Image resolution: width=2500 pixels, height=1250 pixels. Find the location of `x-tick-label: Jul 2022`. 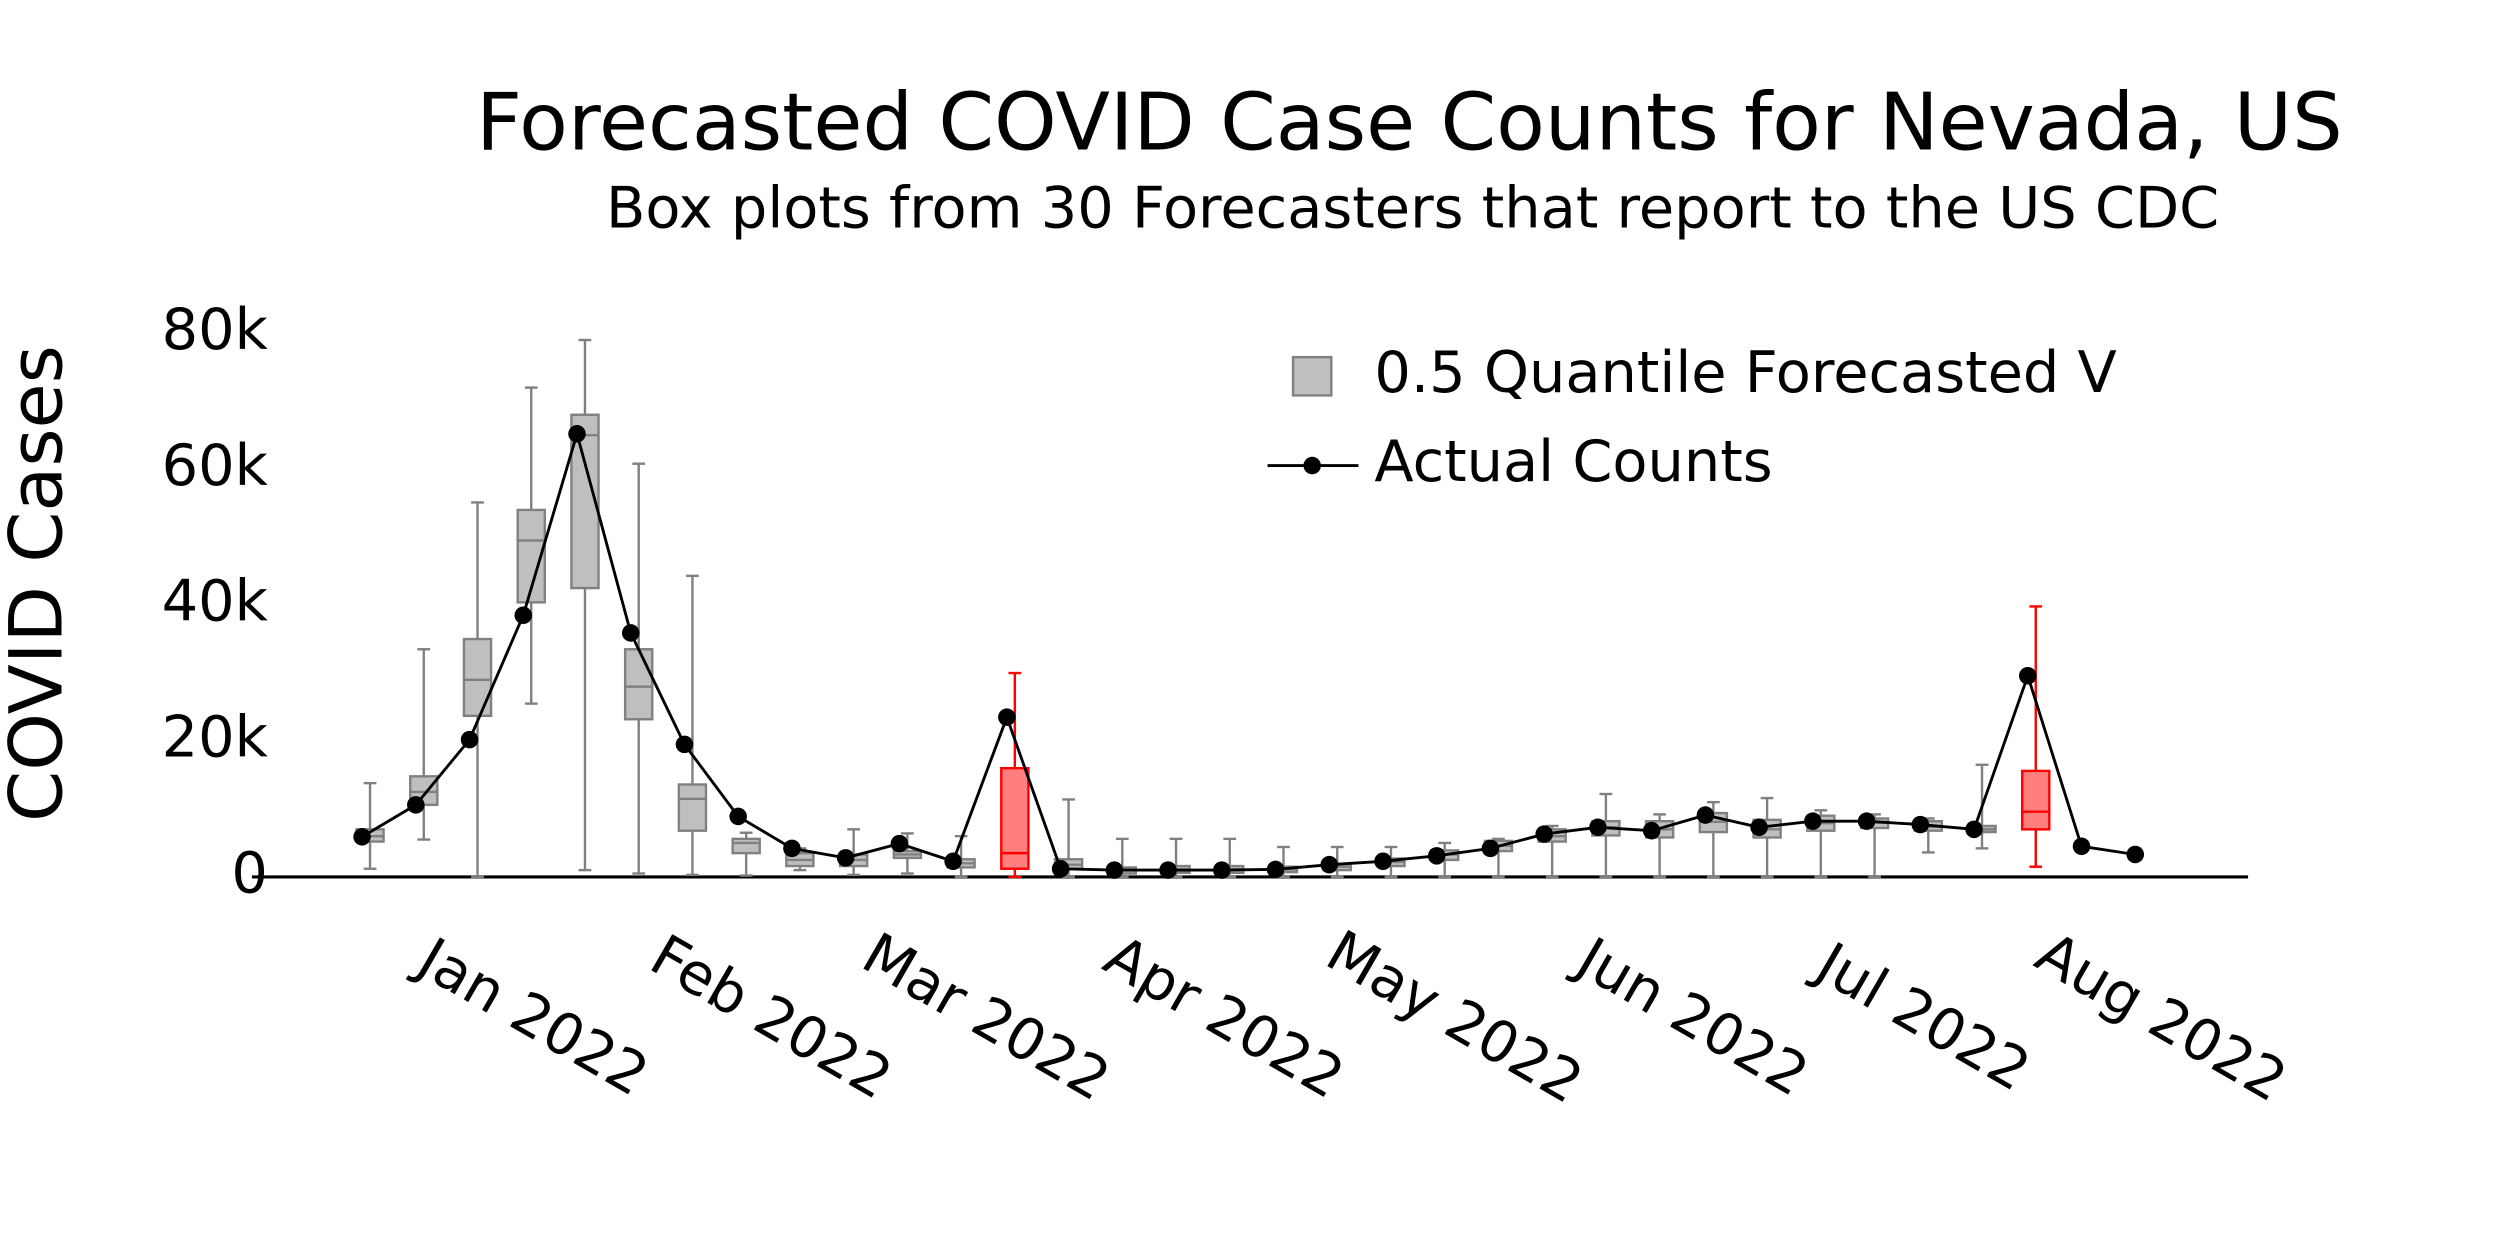

x-tick-label: Jul 2022 is located at coordinates (1922, 1016).